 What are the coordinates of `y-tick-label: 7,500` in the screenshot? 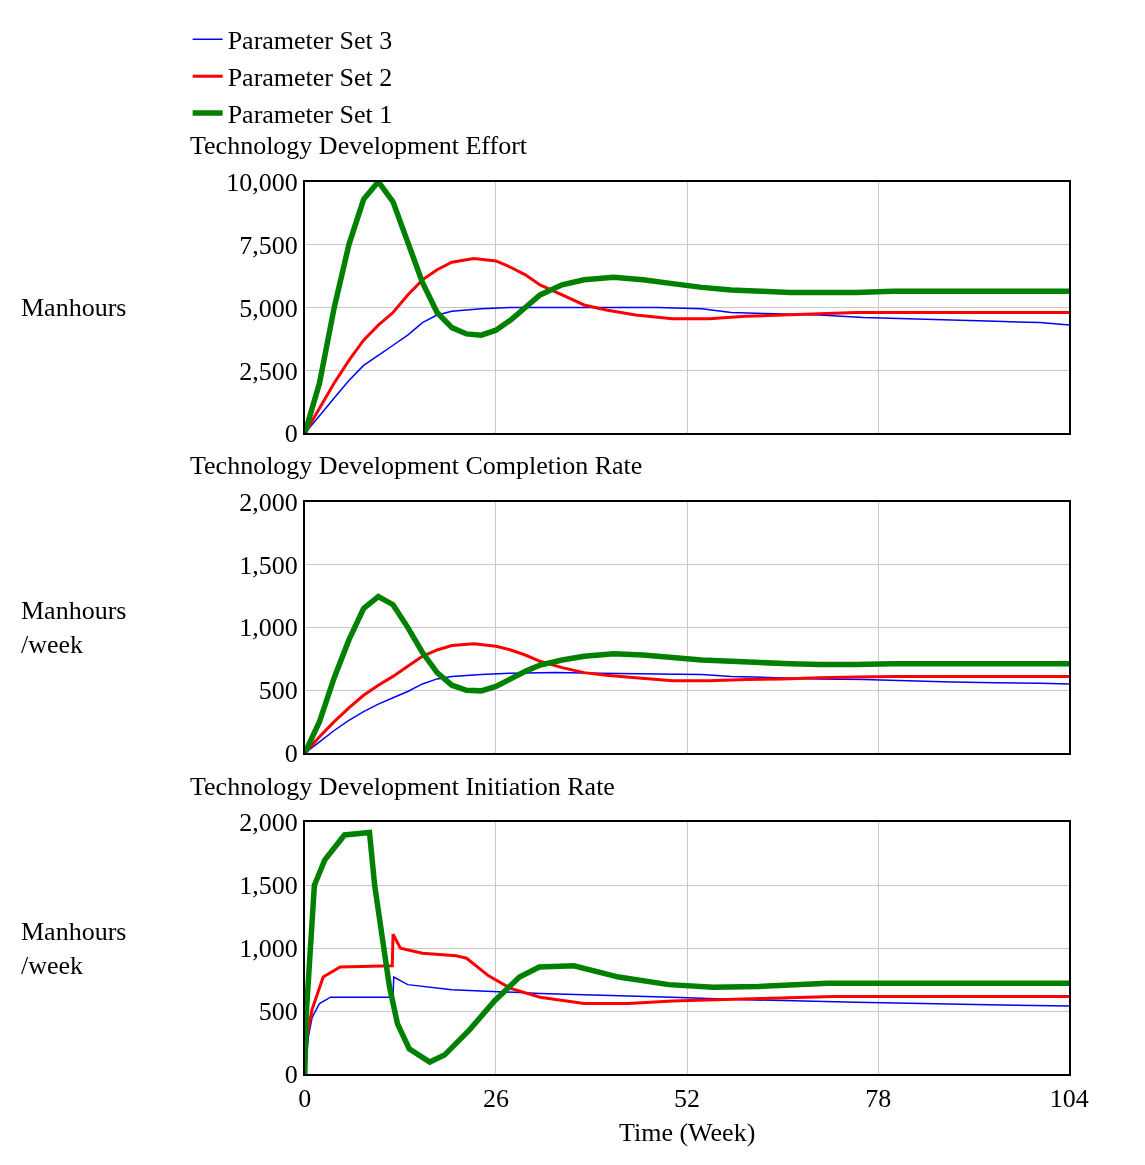 It's located at (268, 245).